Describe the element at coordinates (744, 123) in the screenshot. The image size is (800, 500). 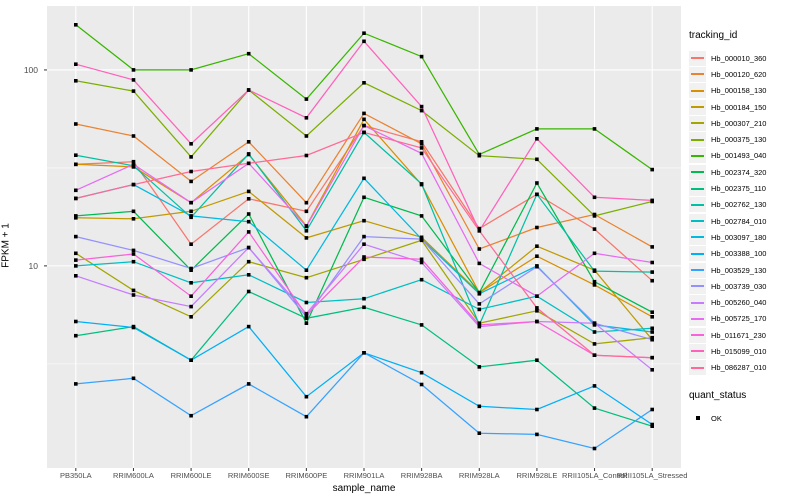
I see `legend-item-Hb_000307_210: Hb_000307_210` at that location.